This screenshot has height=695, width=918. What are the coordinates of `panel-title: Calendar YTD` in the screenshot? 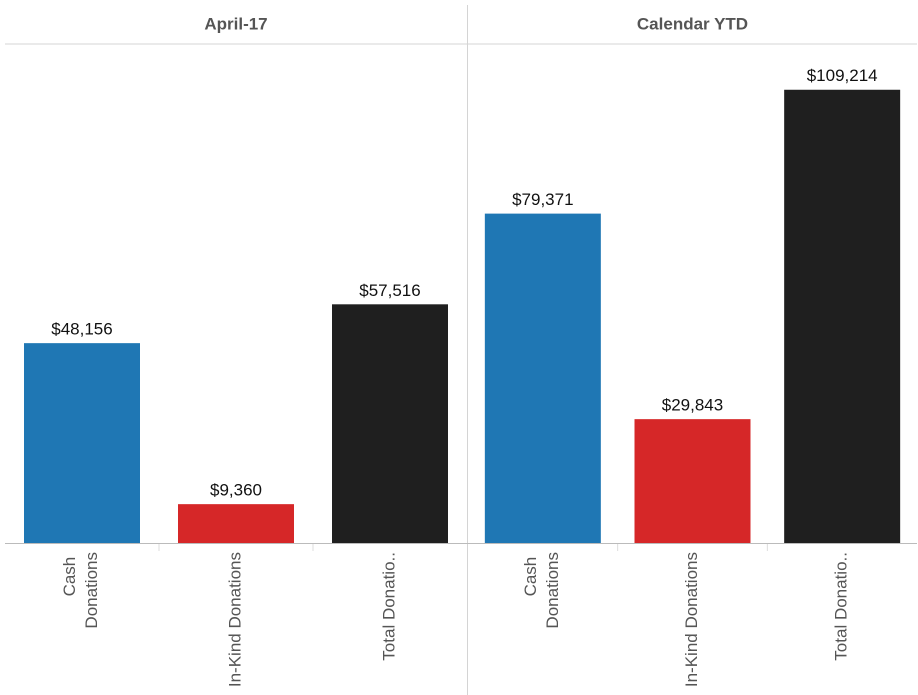 It's located at (692, 23).